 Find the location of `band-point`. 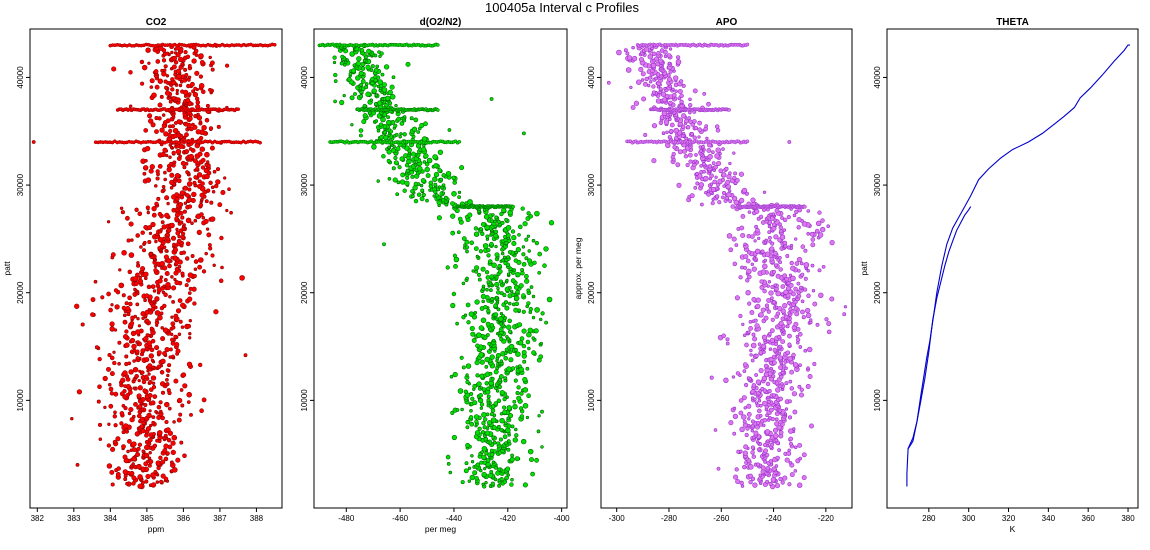

band-point is located at coordinates (437, 45).